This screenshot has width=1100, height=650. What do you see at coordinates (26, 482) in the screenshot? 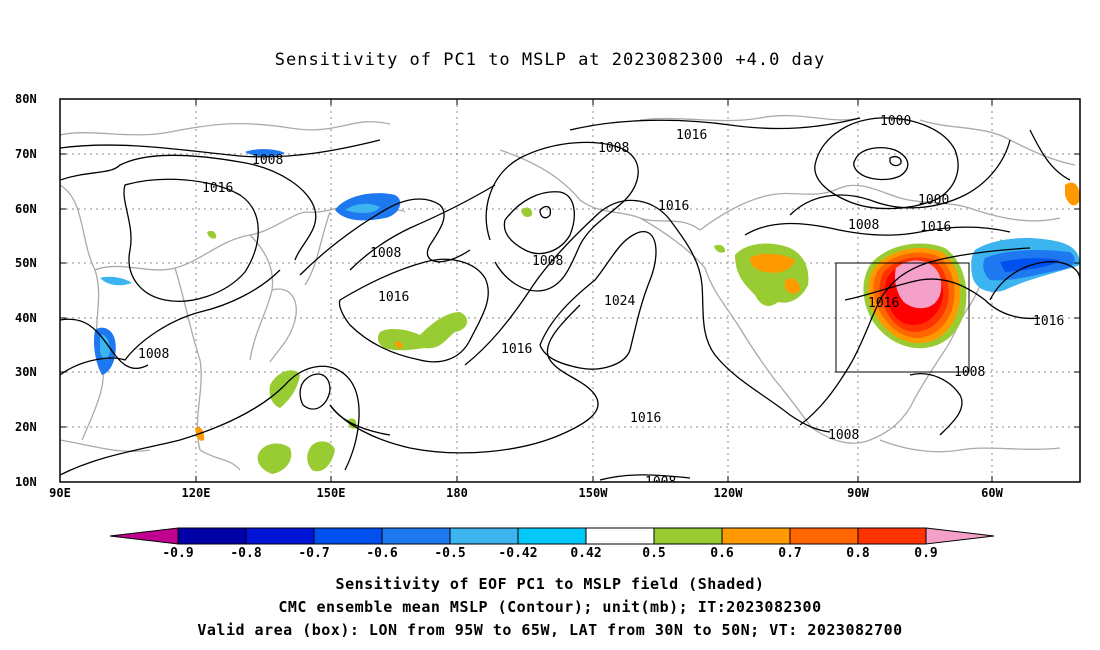
I see `lat-label: 10N` at bounding box center [26, 482].